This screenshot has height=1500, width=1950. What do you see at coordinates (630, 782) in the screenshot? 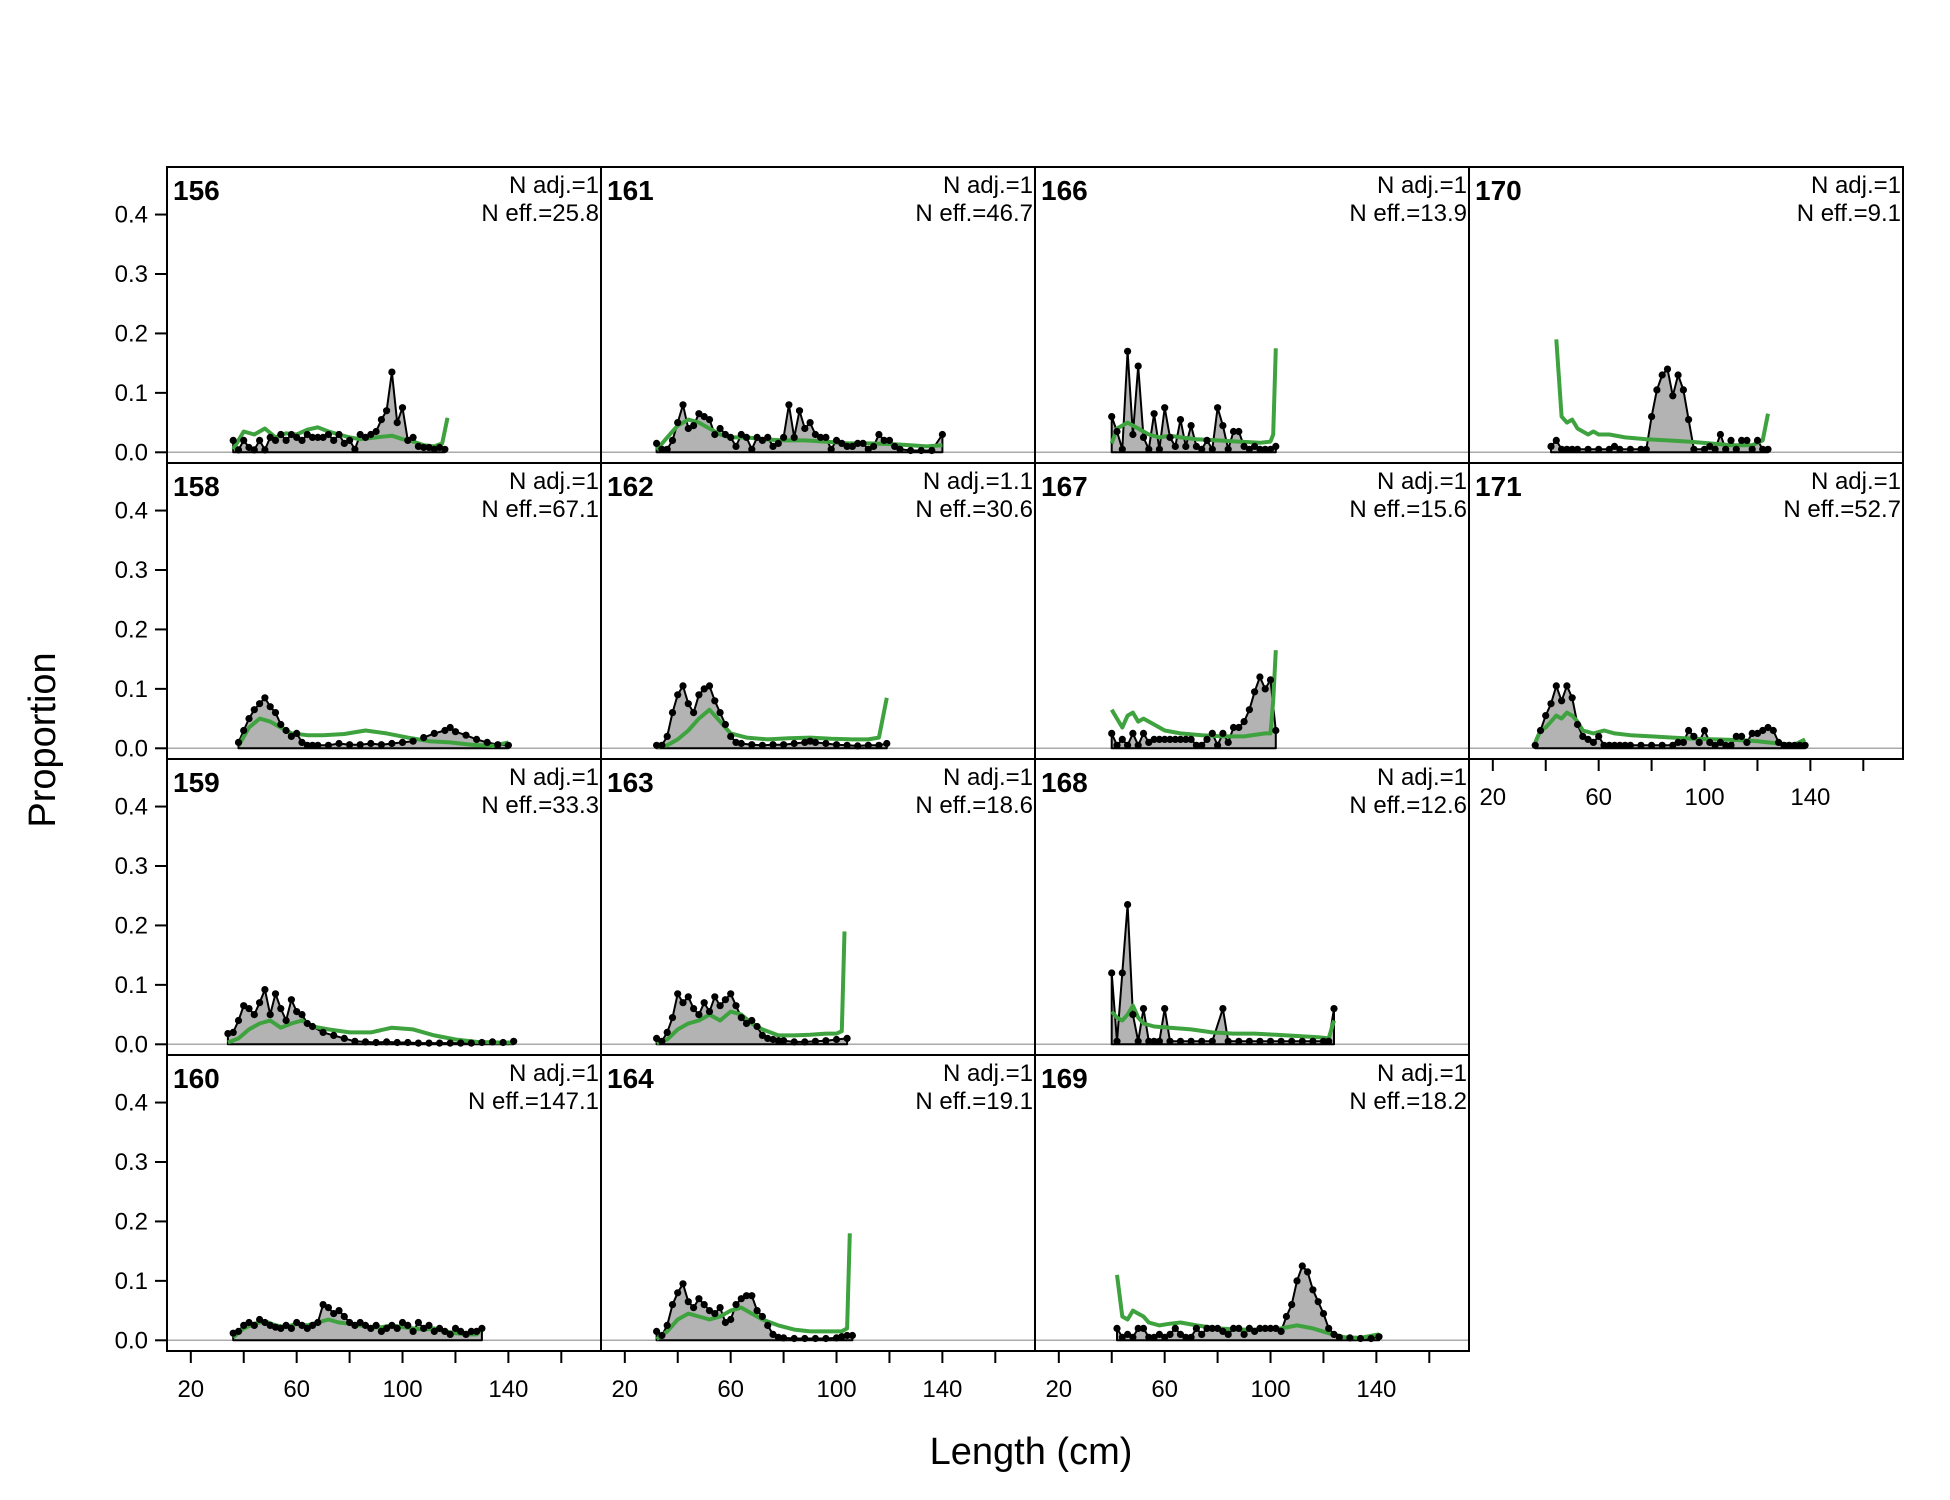
I see `panel-label: 163` at bounding box center [630, 782].